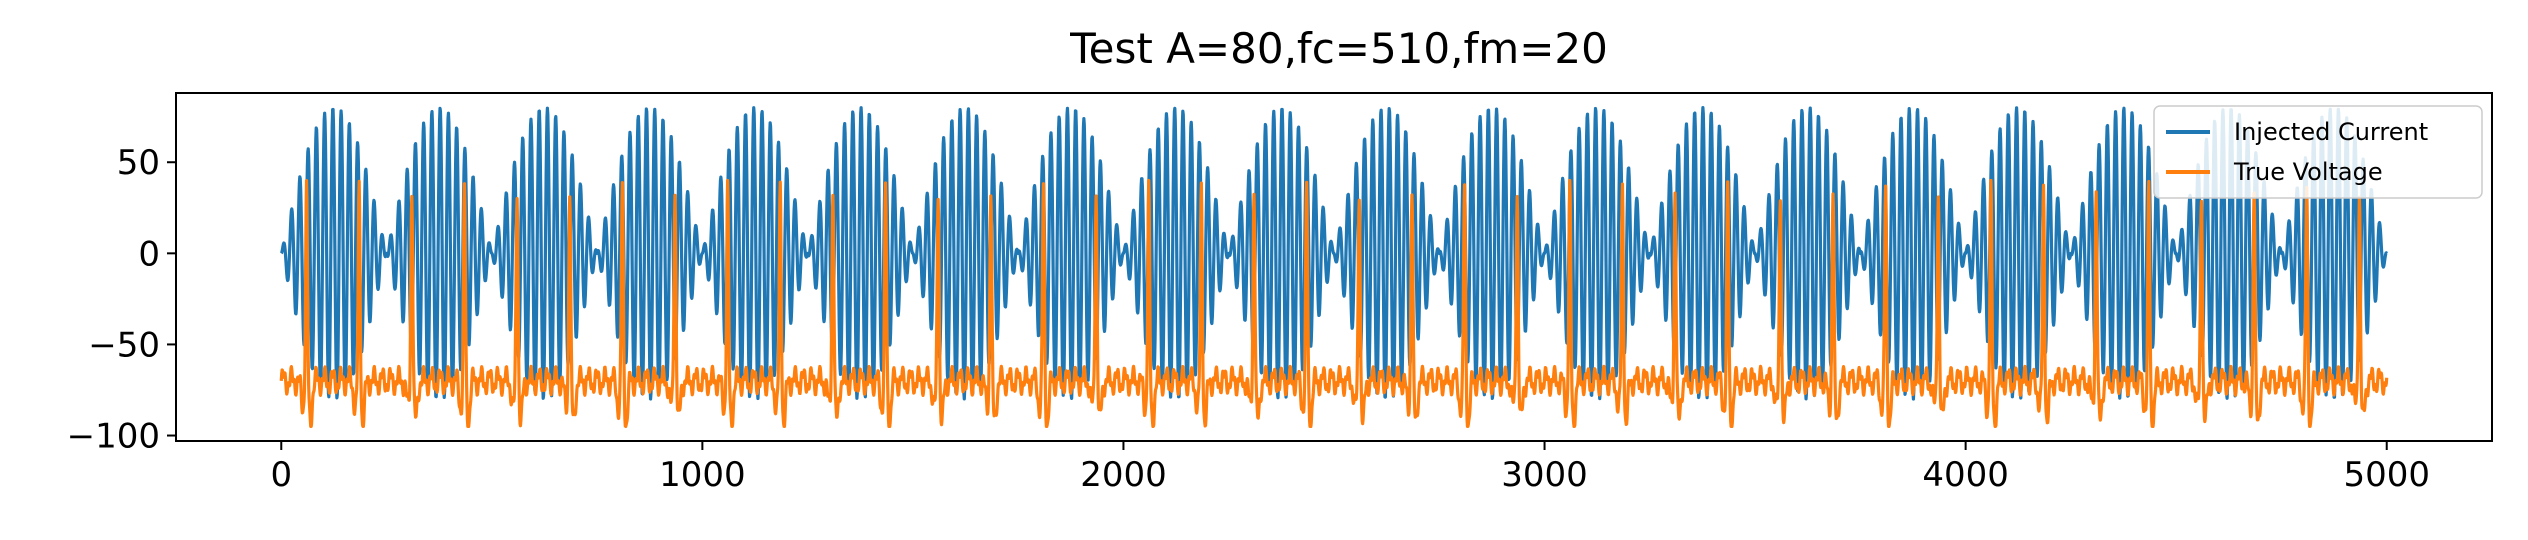 Image resolution: width=2528 pixels, height=540 pixels. What do you see at coordinates (149, 254) in the screenshot?
I see `y-tick-label: 0` at bounding box center [149, 254].